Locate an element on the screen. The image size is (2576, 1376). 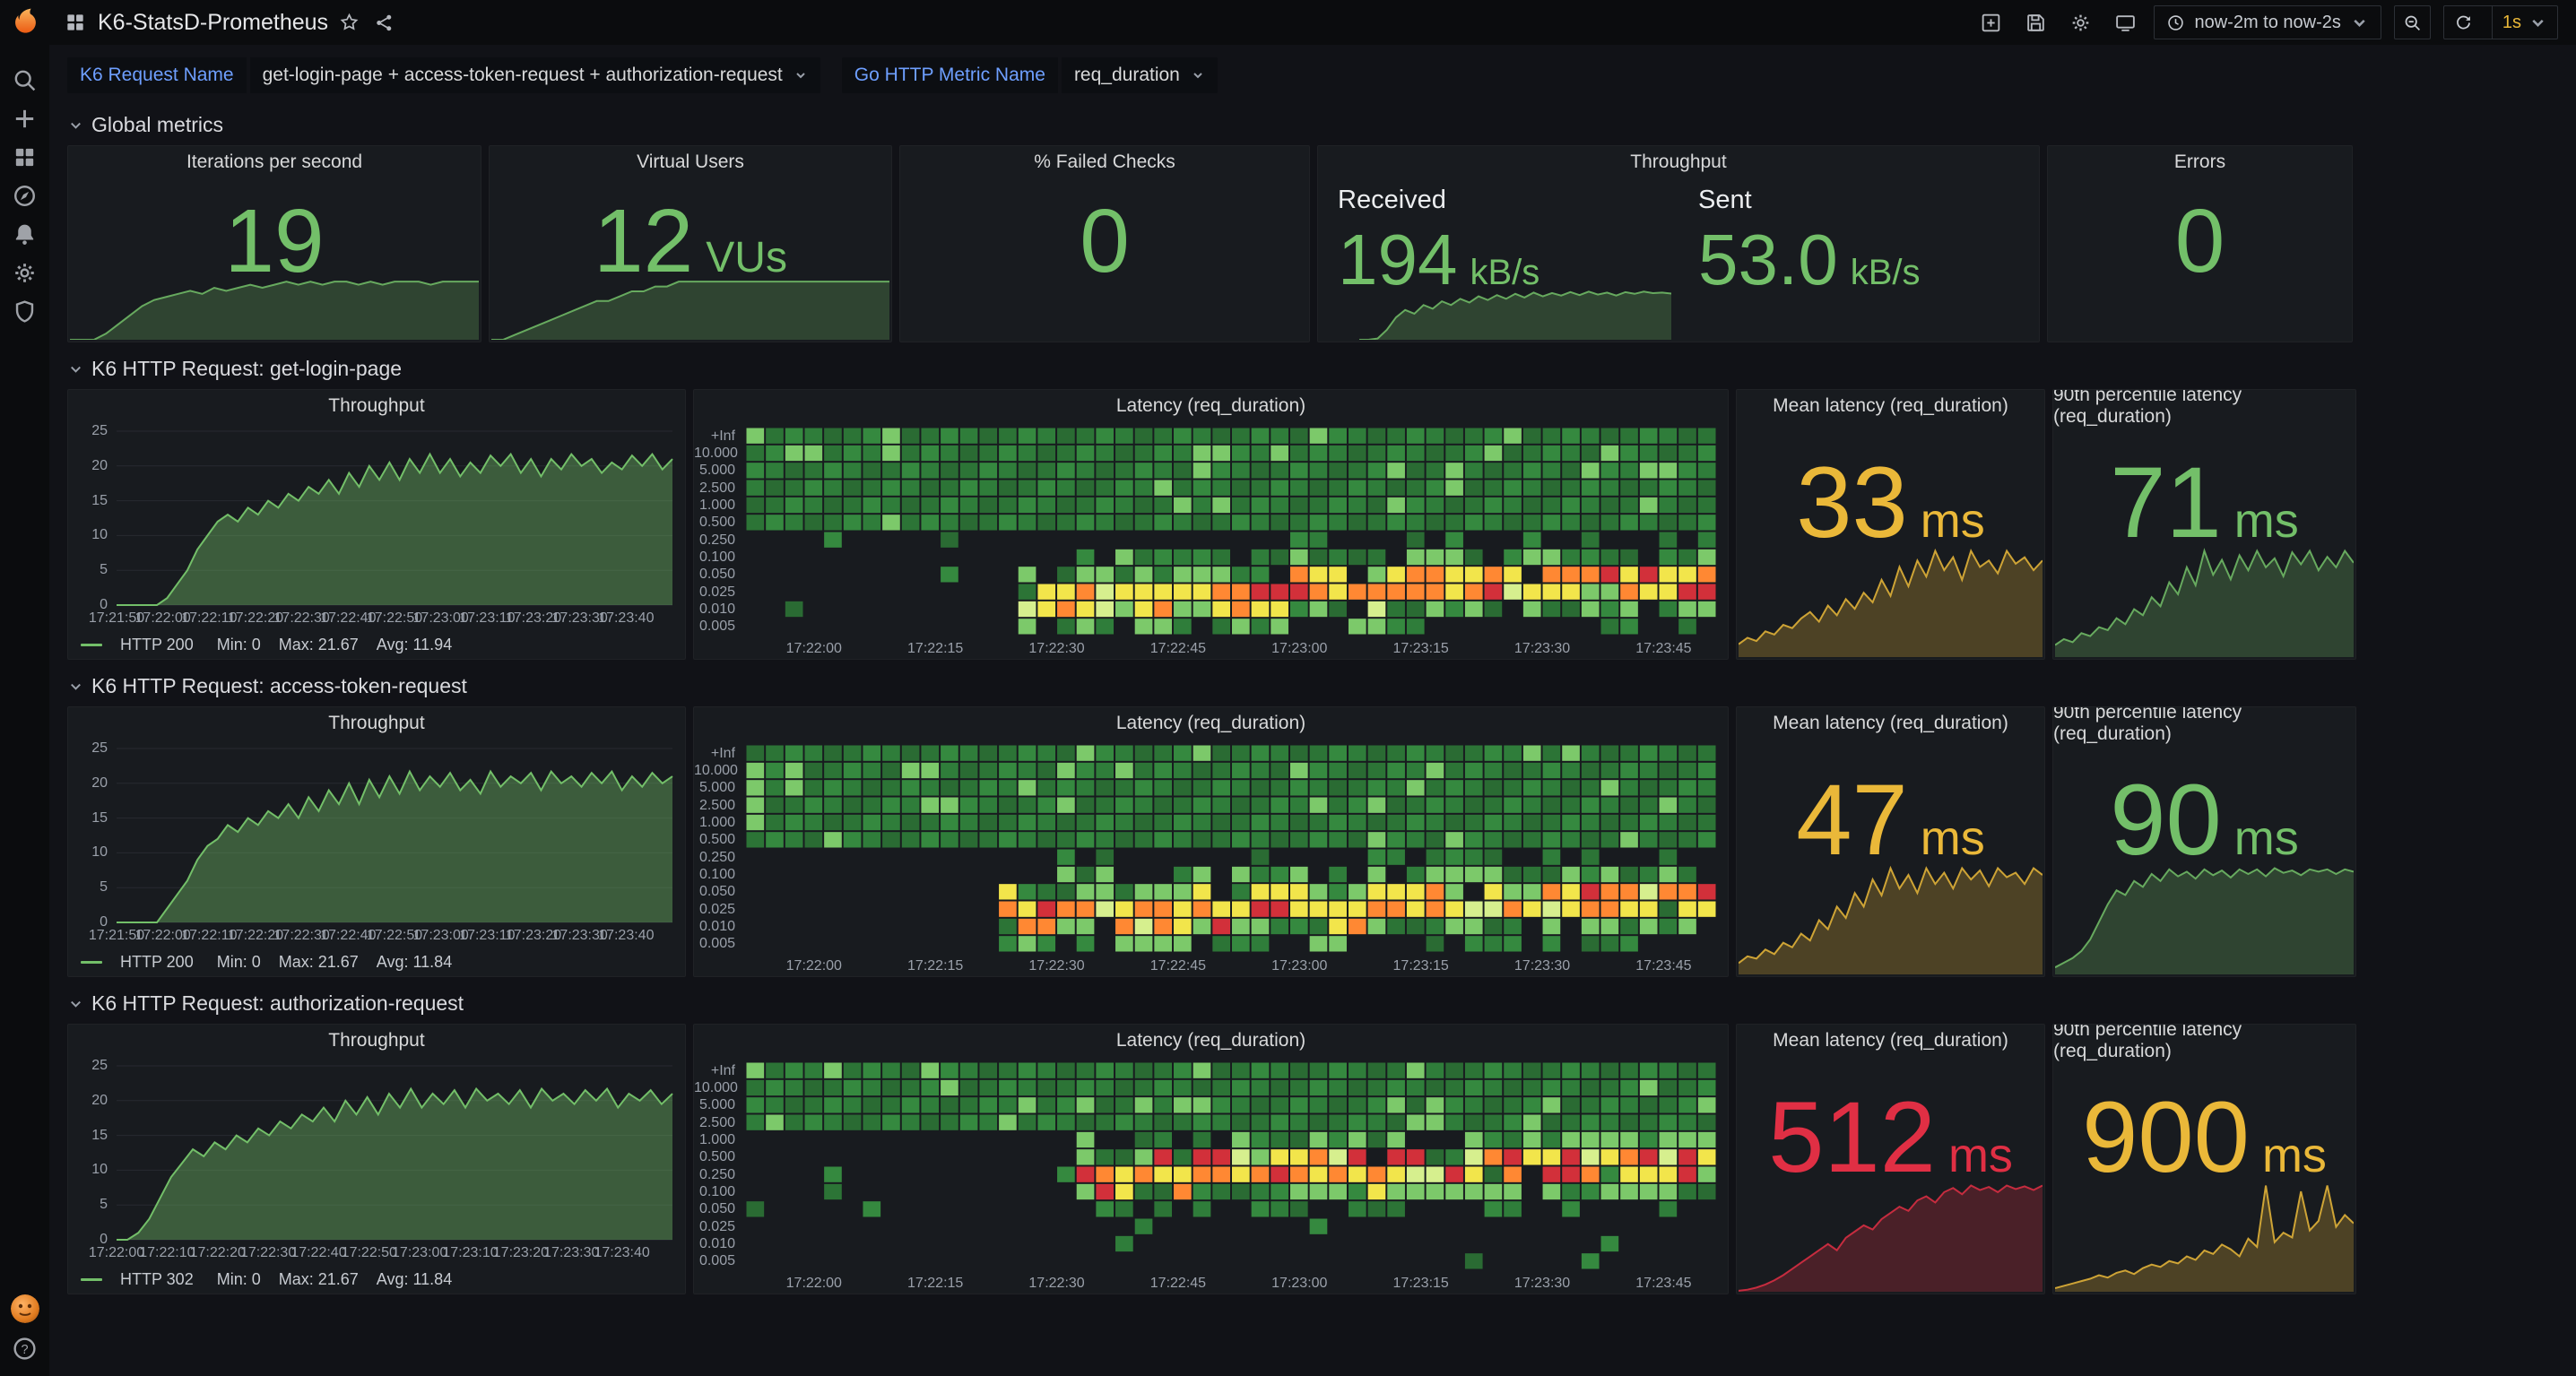
stat-unit: VUs is located at coordinates (746, 257).